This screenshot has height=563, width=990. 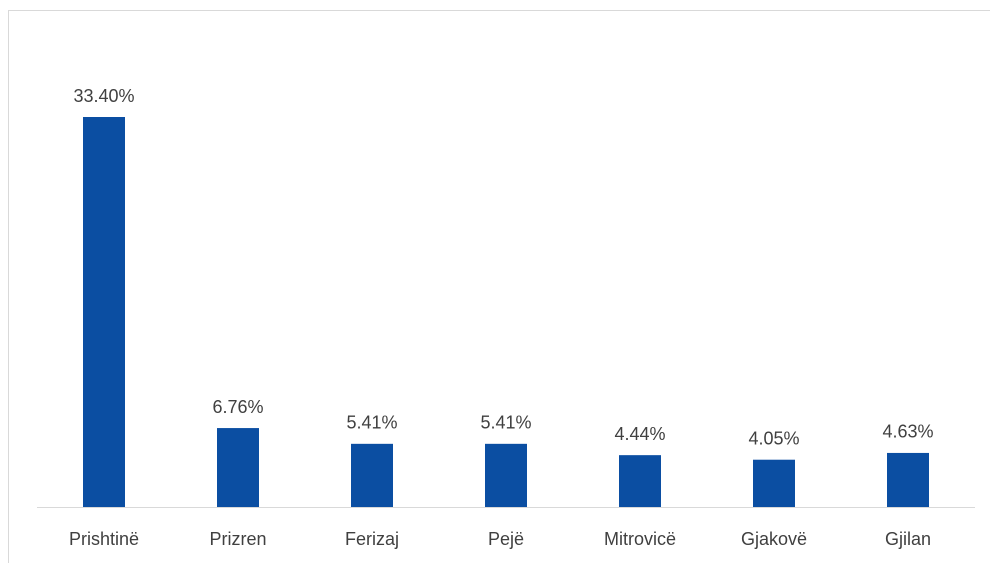 I want to click on x-tick-label: Gjilan, so click(x=908, y=539).